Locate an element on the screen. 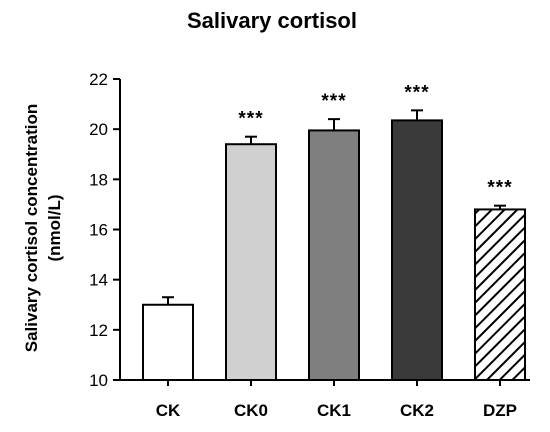 The image size is (550, 432). x-tick-label: DZP is located at coordinates (500, 410).